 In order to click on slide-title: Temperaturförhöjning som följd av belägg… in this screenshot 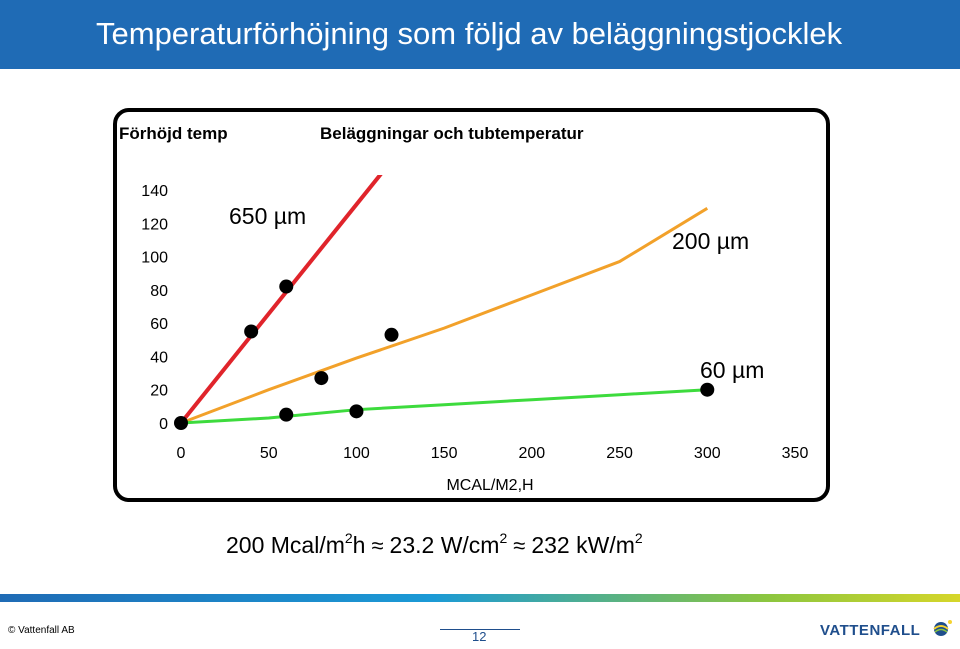, I will do `click(469, 33)`.